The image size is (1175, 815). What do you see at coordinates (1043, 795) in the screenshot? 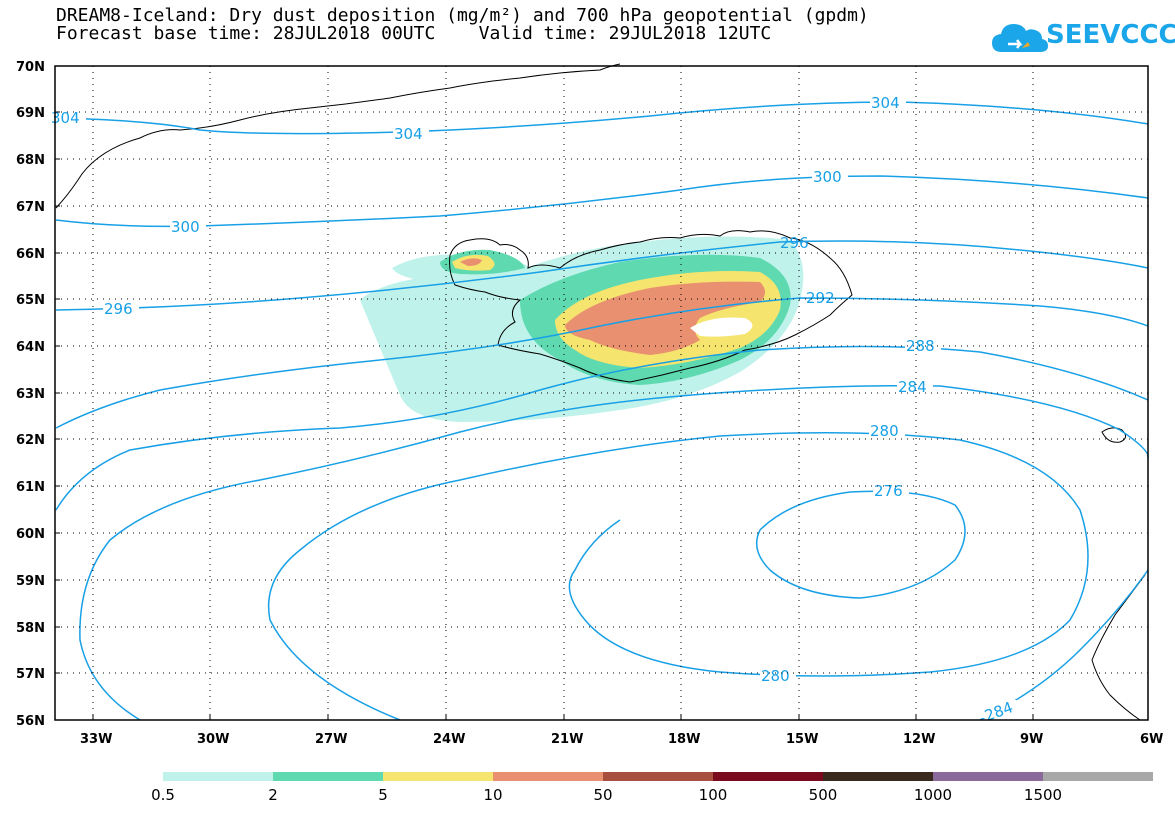
I see `legend-label: 1500` at bounding box center [1043, 795].